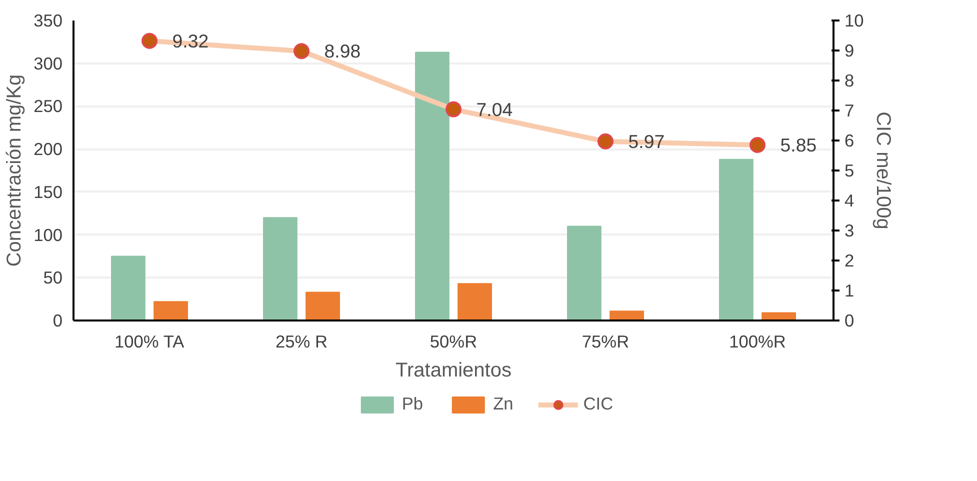 The height and width of the screenshot is (481, 977). I want to click on x-tick-label: 25% R, so click(301, 342).